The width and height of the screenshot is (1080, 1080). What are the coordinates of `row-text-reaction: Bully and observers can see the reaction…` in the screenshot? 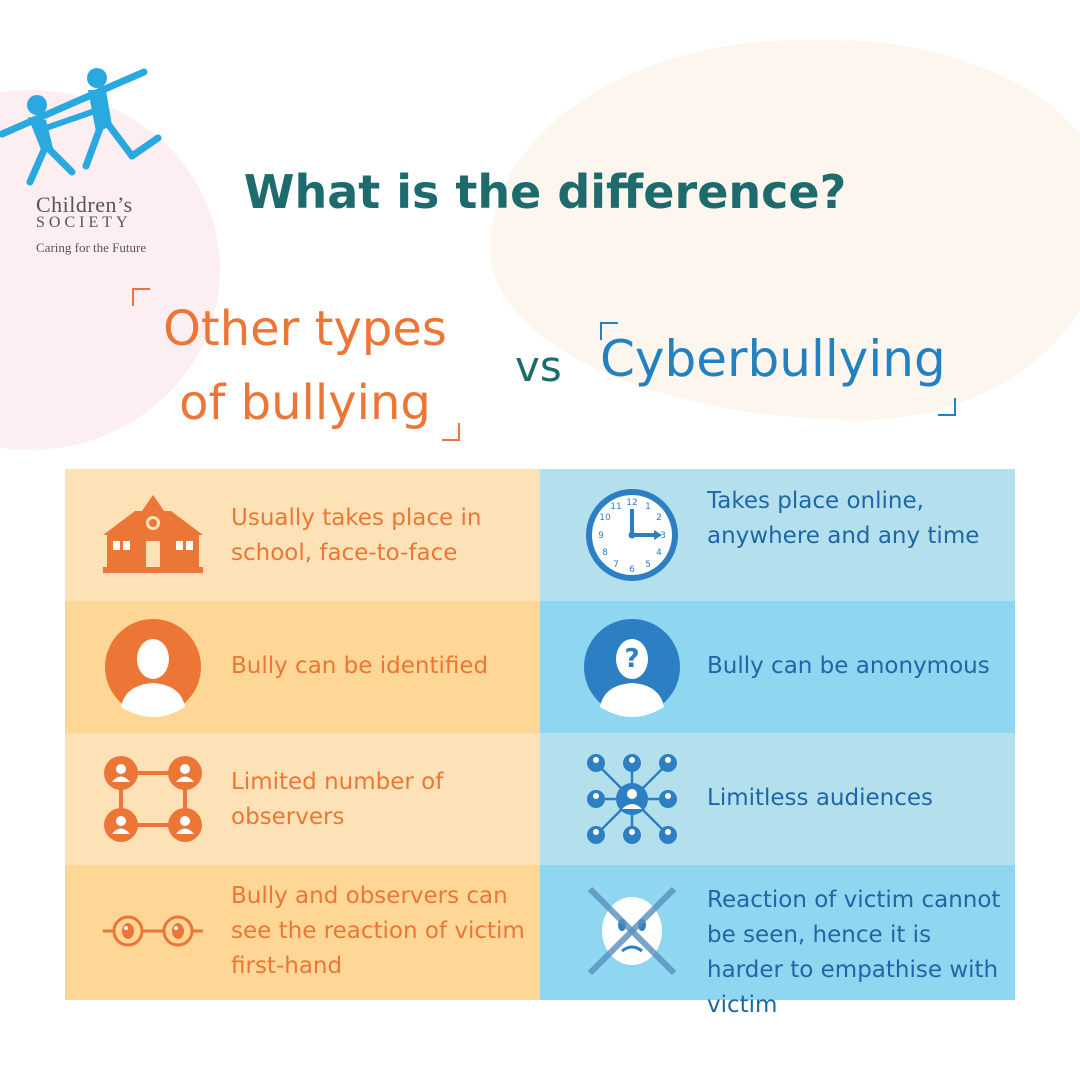 It's located at (378, 931).